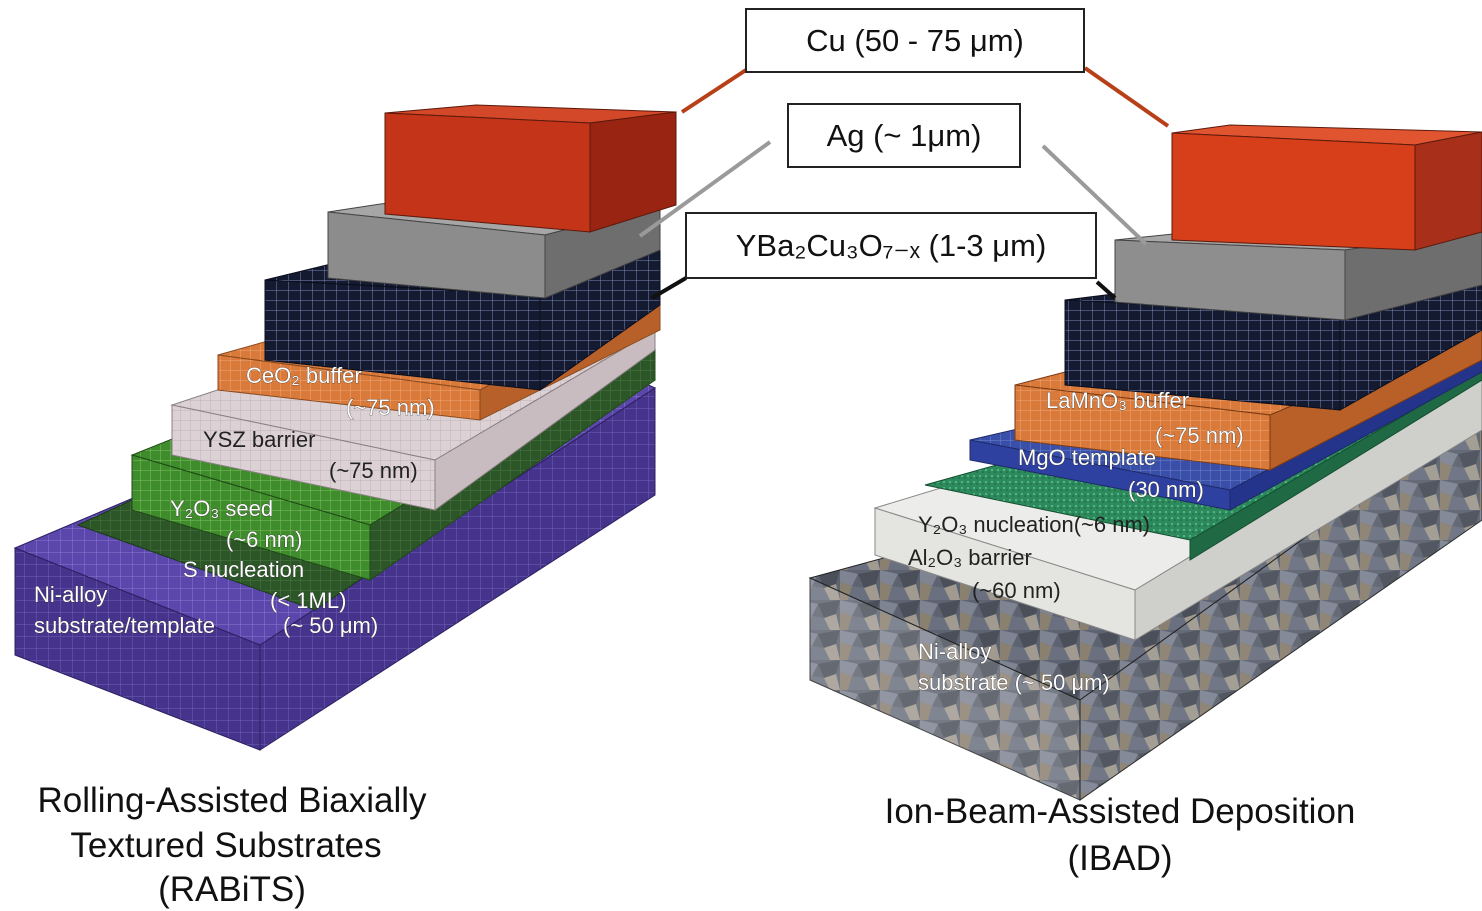  Describe the element at coordinates (1087, 457) in the screenshot. I see `ibad-mgo-name: MgO template` at that location.